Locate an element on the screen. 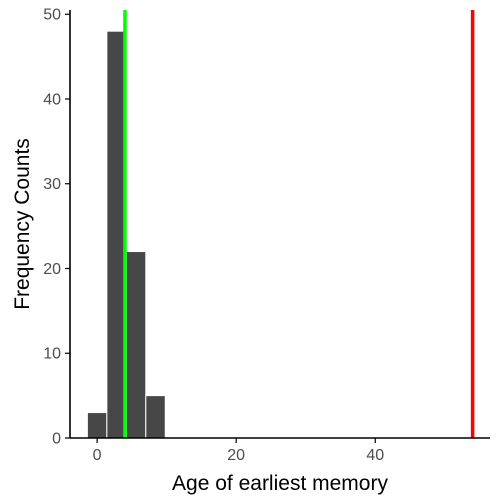 Image resolution: width=504 pixels, height=504 pixels. y-tick-label-2: 20 is located at coordinates (52, 269).